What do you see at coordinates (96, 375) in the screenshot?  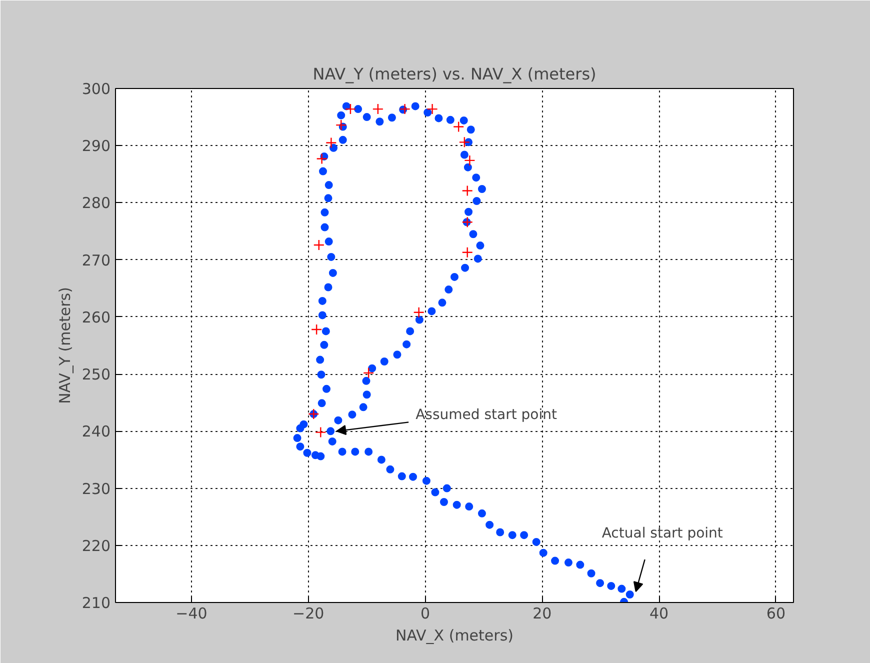 I see `y-tick-label: 250` at bounding box center [96, 375].